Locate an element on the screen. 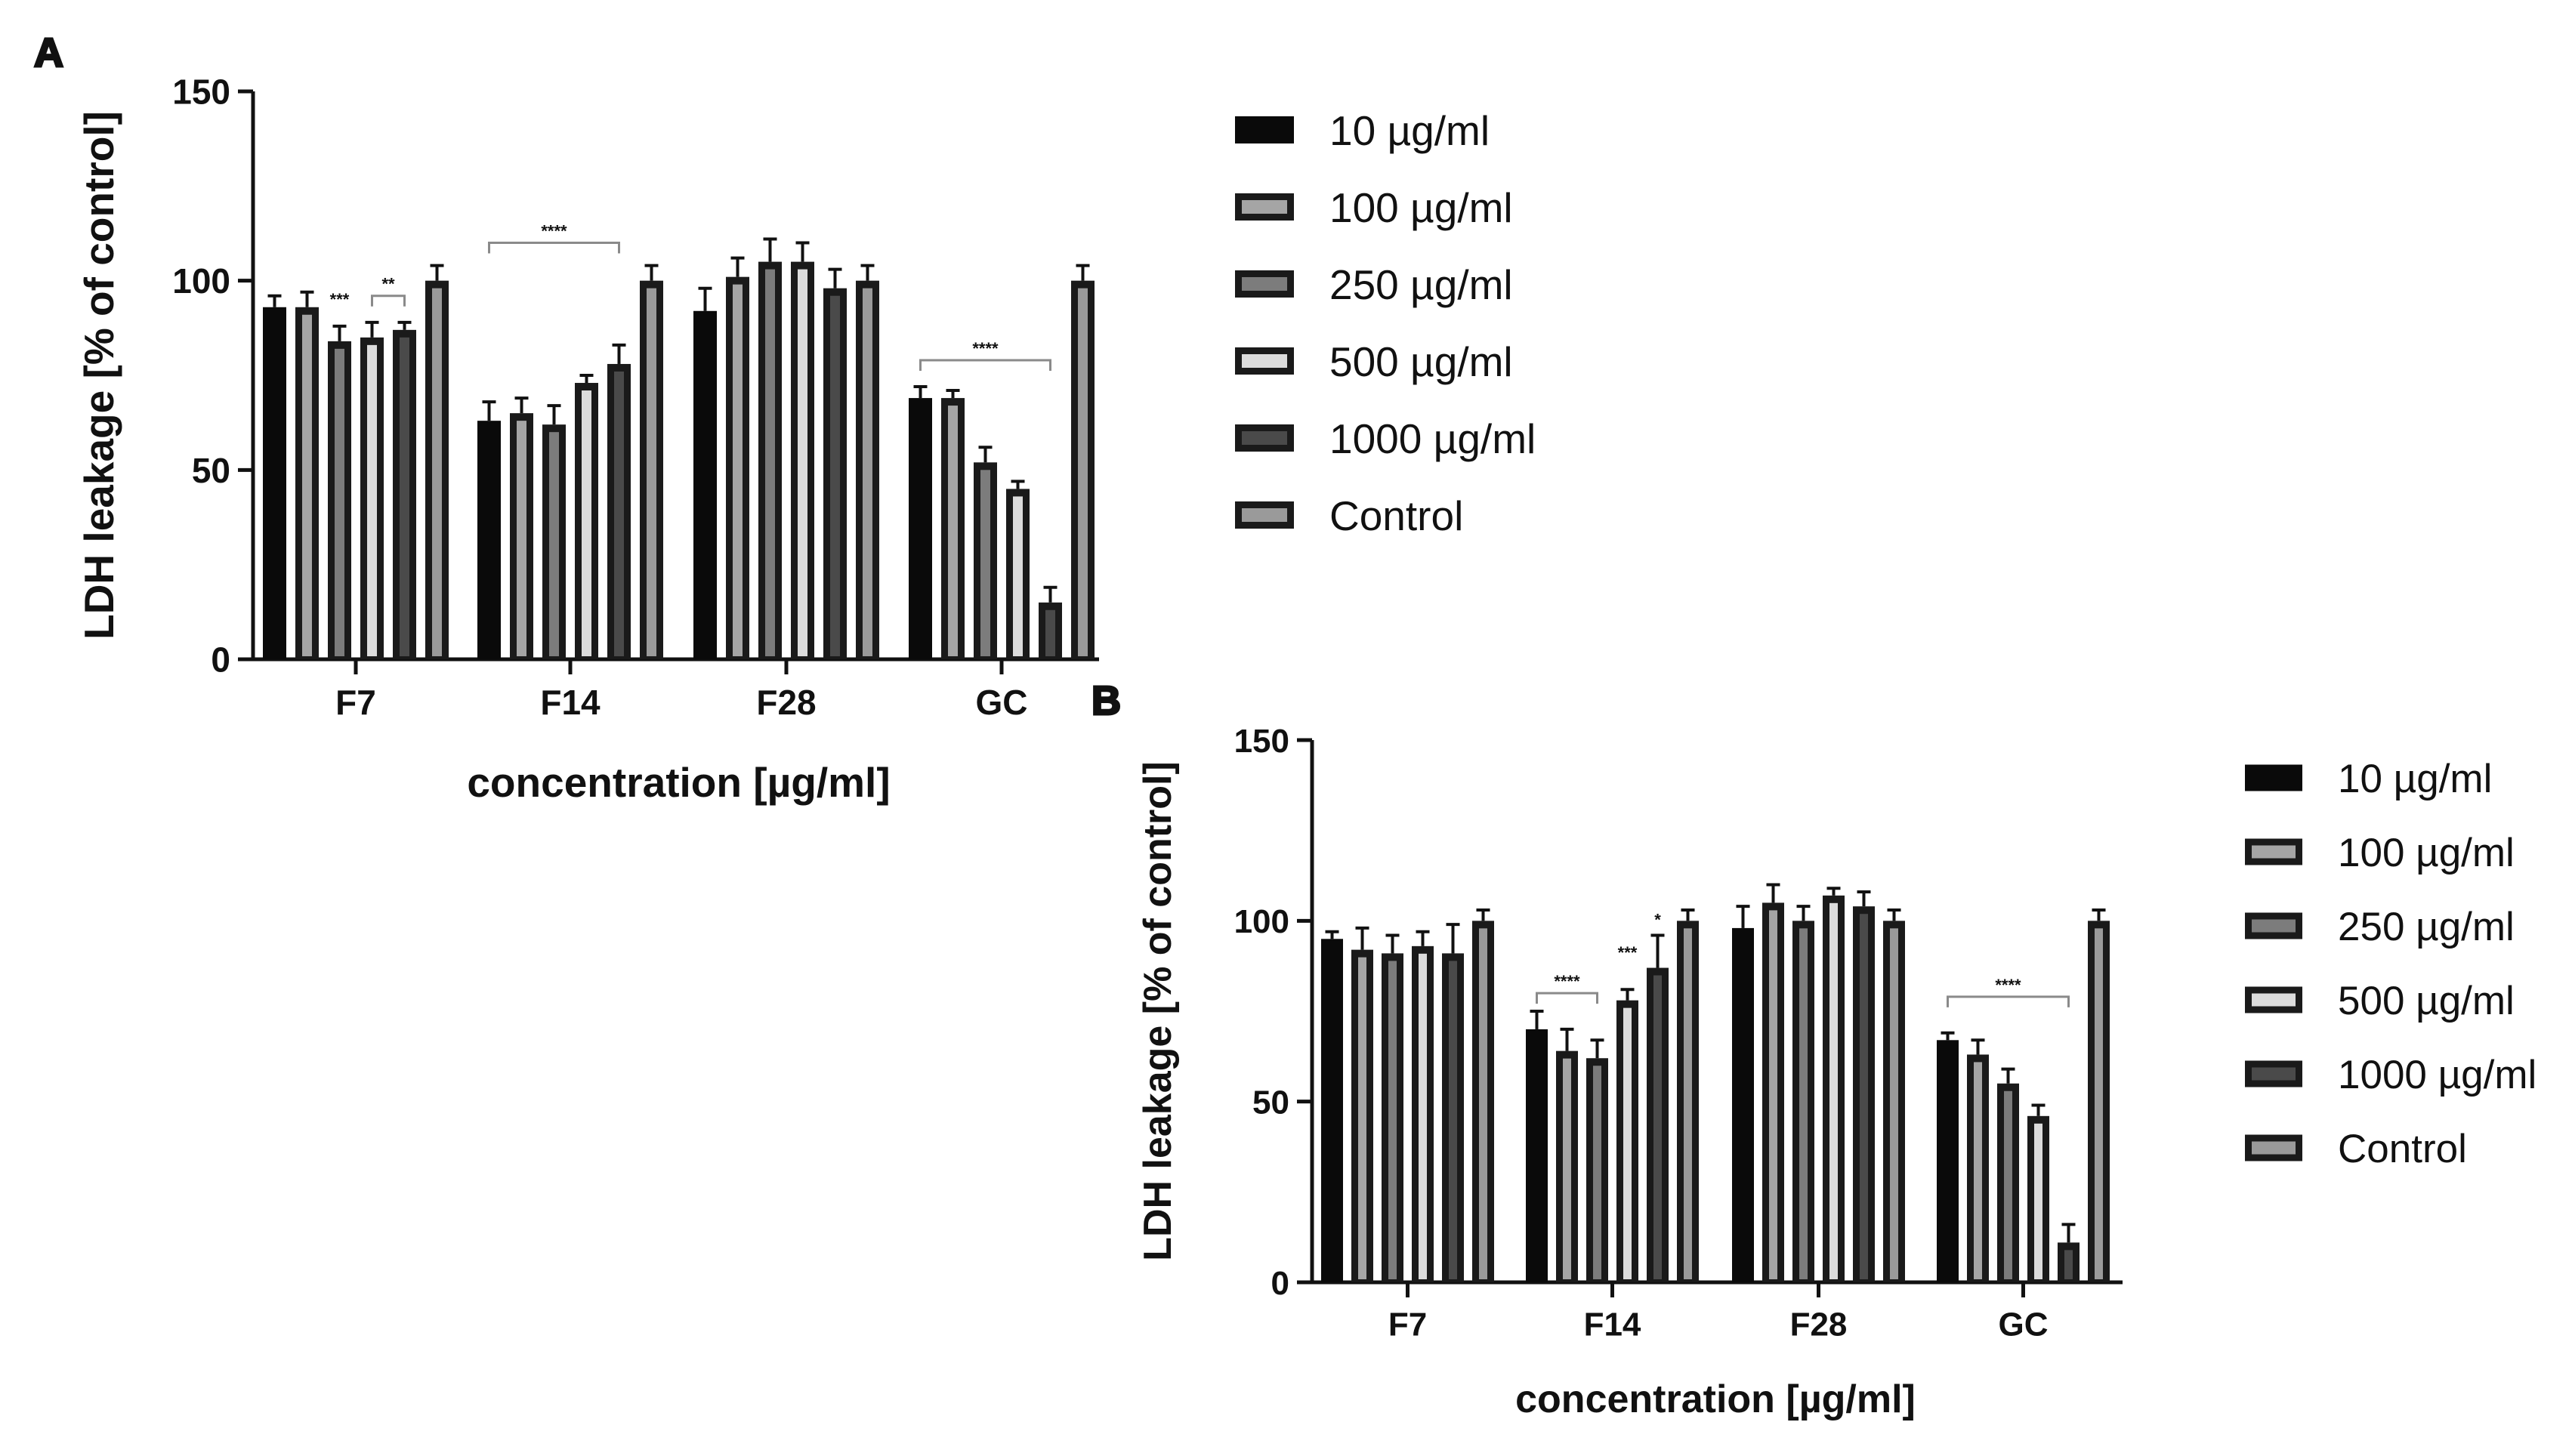  panel-label: B is located at coordinates (1106, 700).